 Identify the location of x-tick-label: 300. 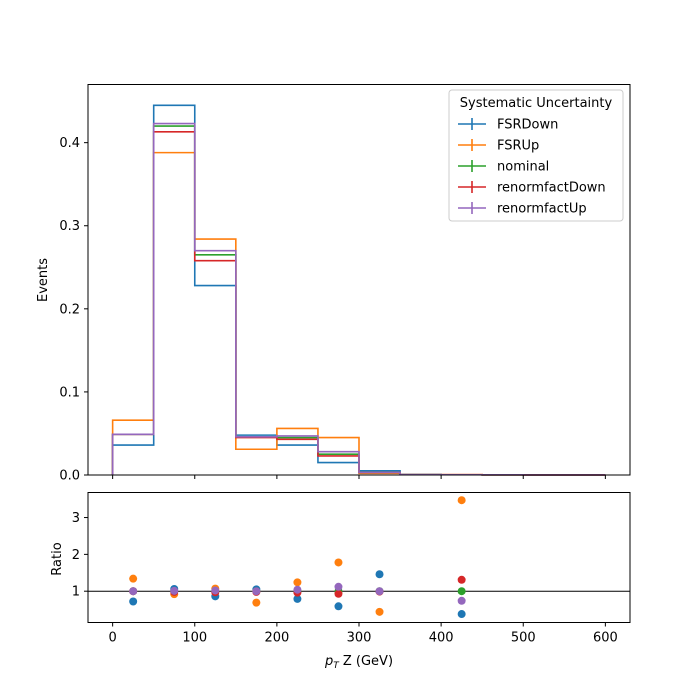
(359, 638).